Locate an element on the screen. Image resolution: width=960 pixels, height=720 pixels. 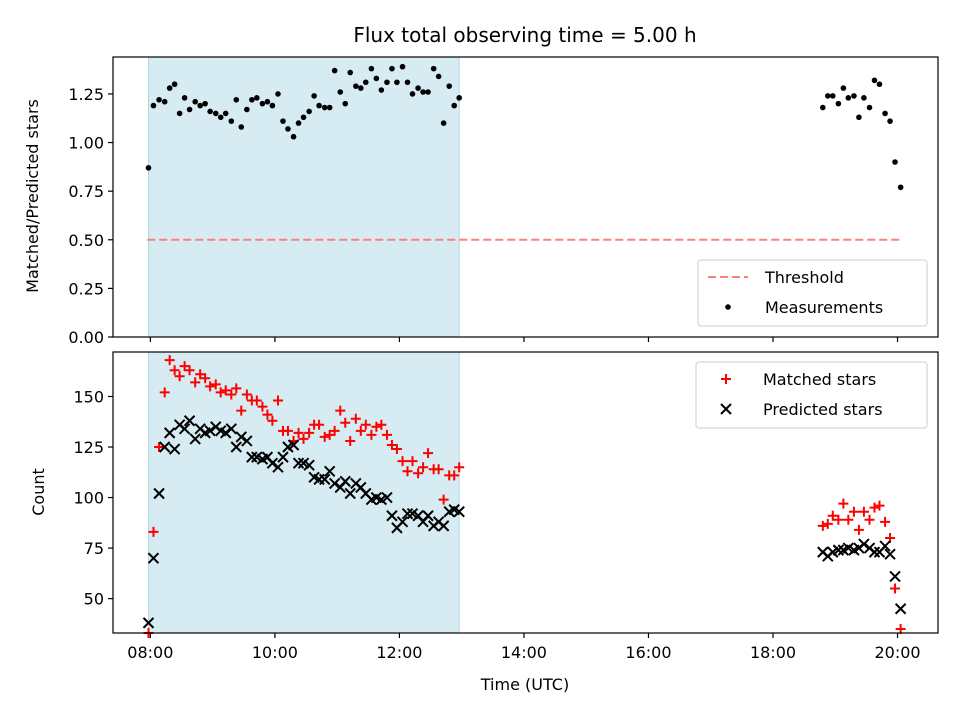
bottom-shaded-span is located at coordinates (304, 492).